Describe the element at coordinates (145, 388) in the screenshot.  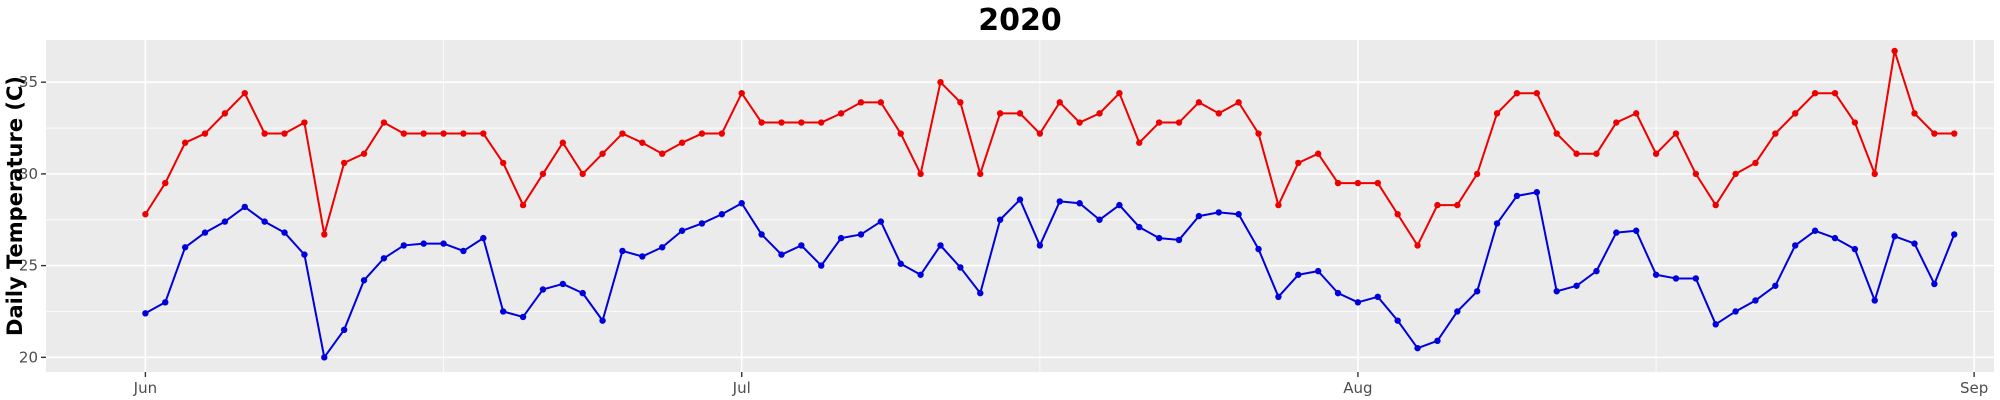
I see `x-tick-label: Jun` at that location.